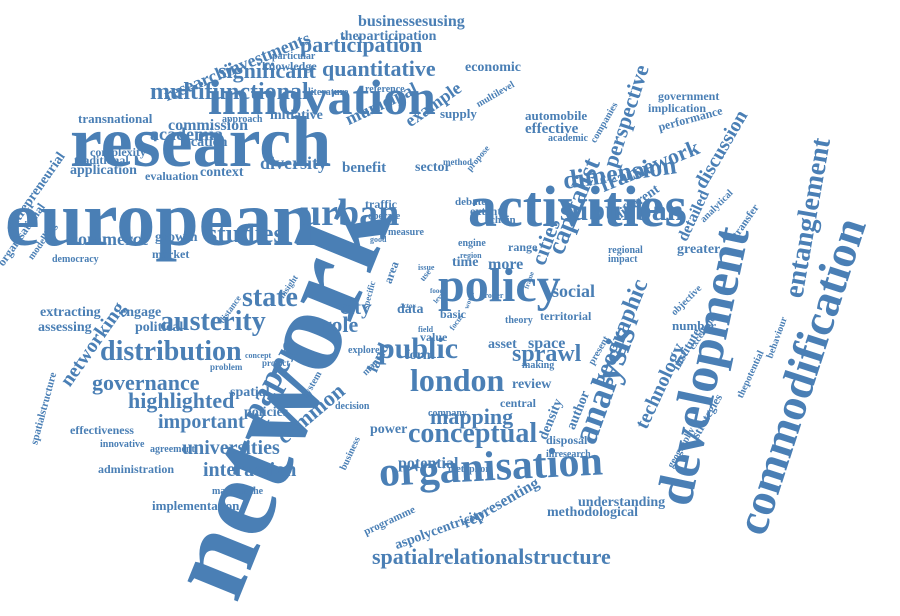 The height and width of the screenshot is (616, 900). I want to click on cloud-word-regional: regional, so click(625, 250).